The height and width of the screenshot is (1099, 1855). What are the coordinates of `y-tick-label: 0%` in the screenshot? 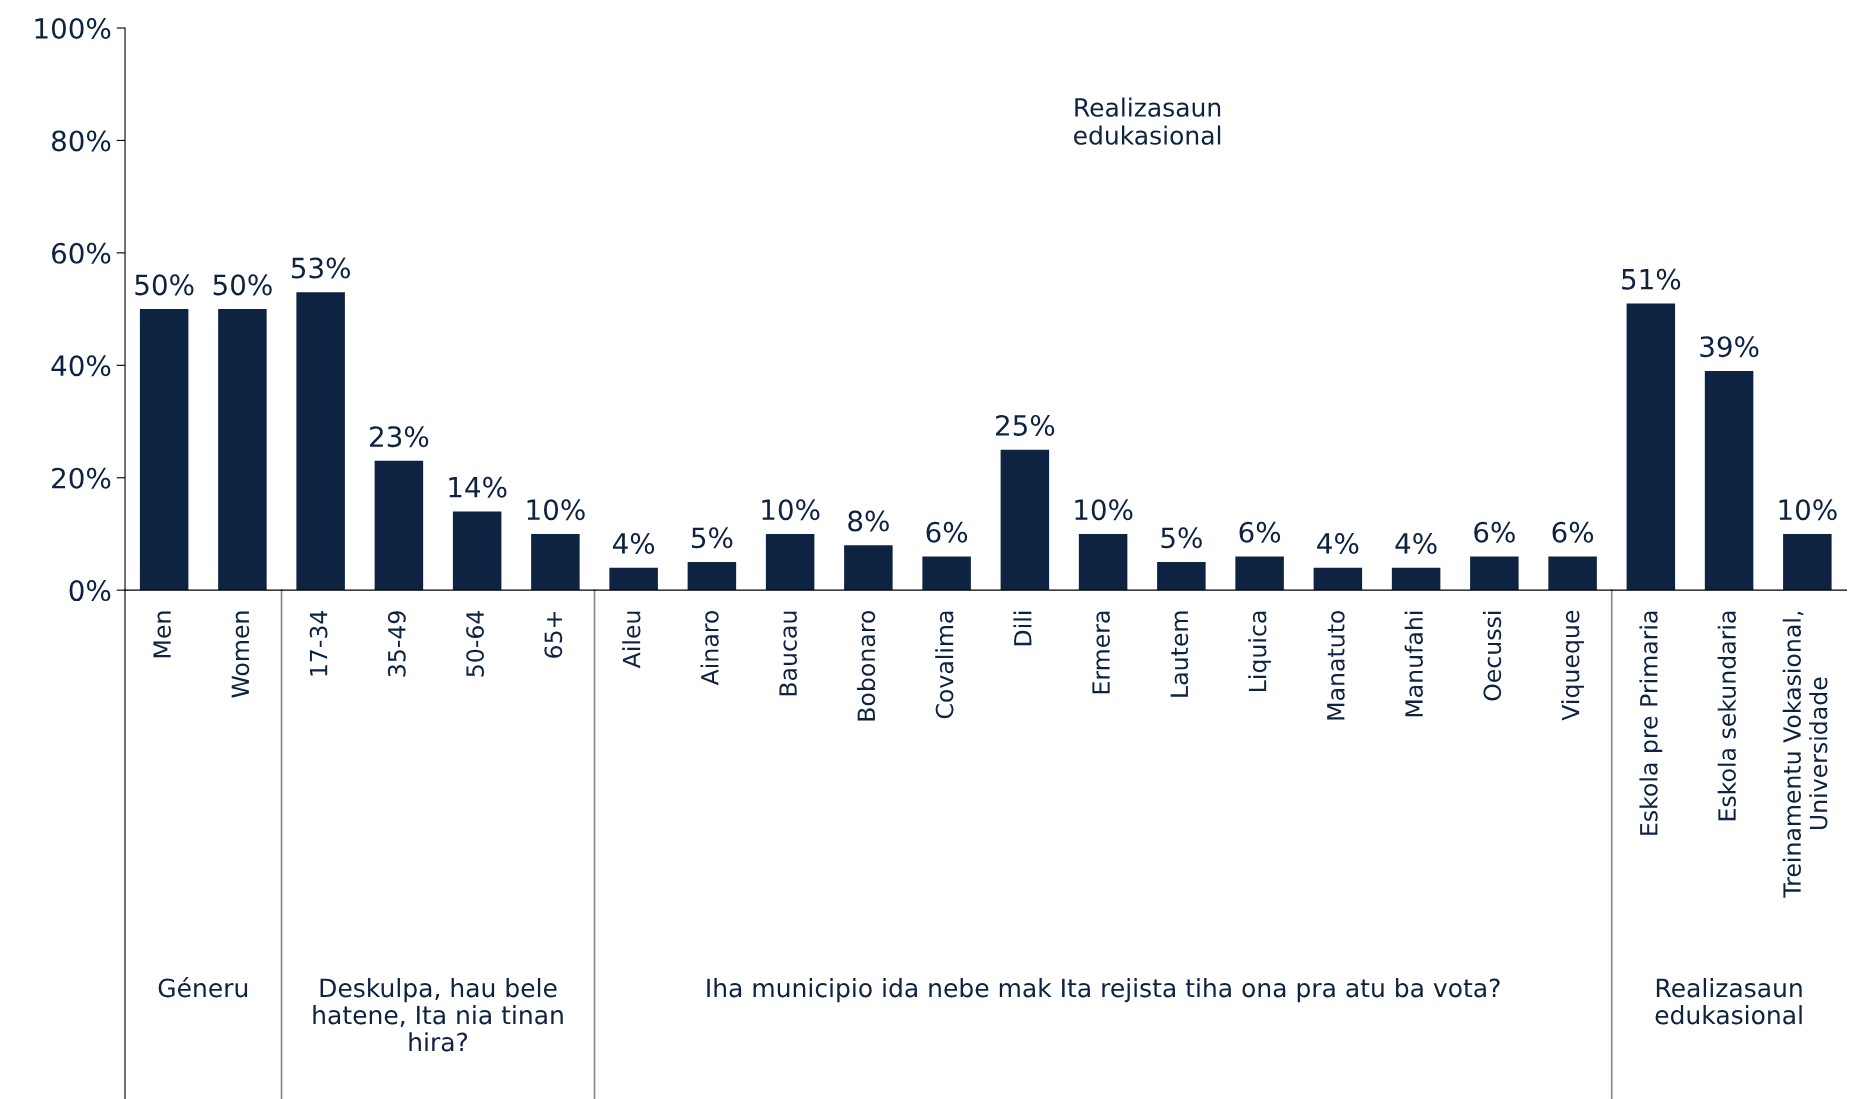 It's located at (90, 591).